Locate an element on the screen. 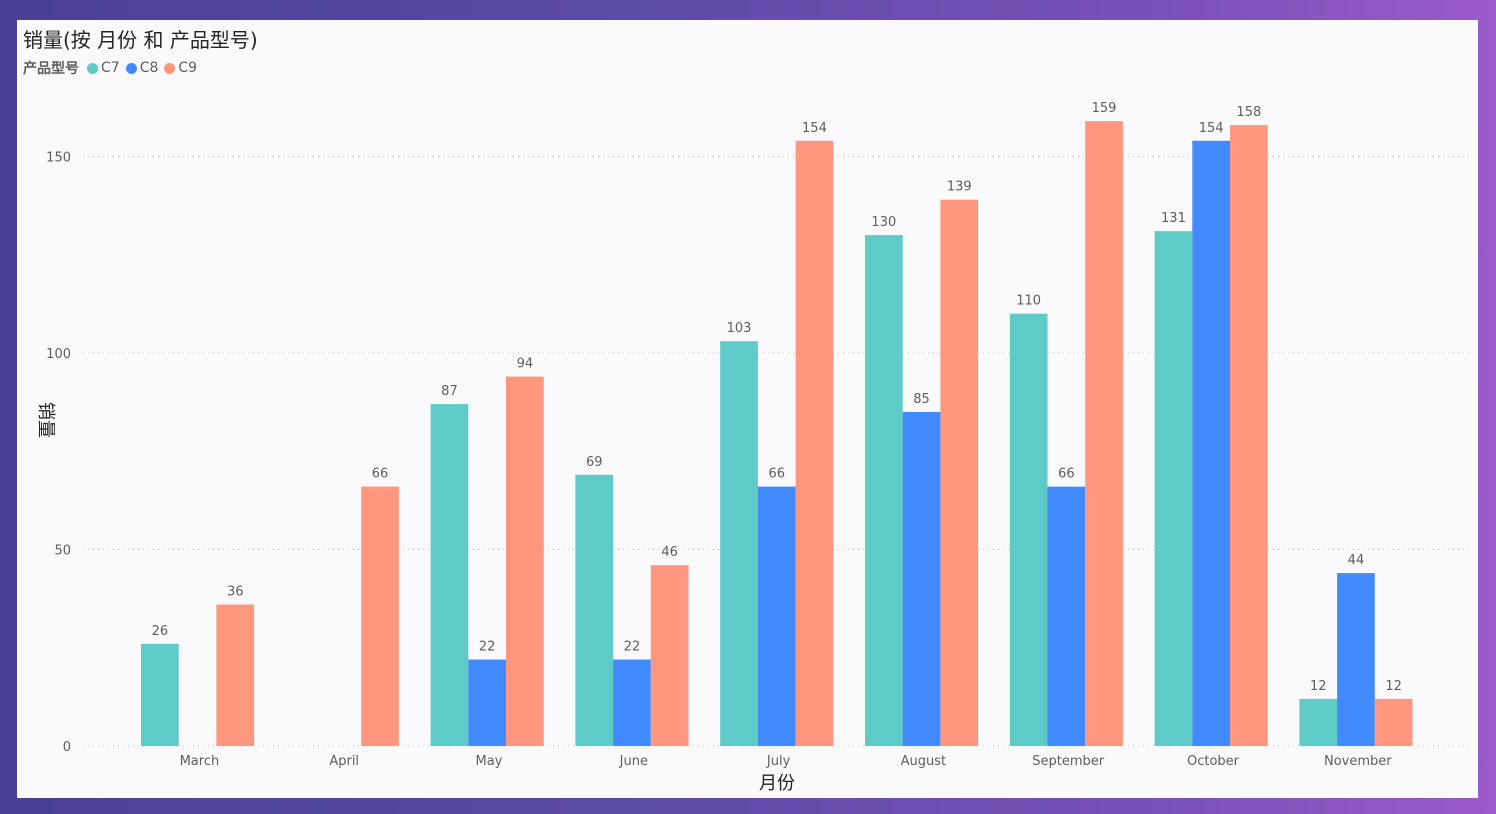  legend-item-c8: C8 is located at coordinates (142, 68).